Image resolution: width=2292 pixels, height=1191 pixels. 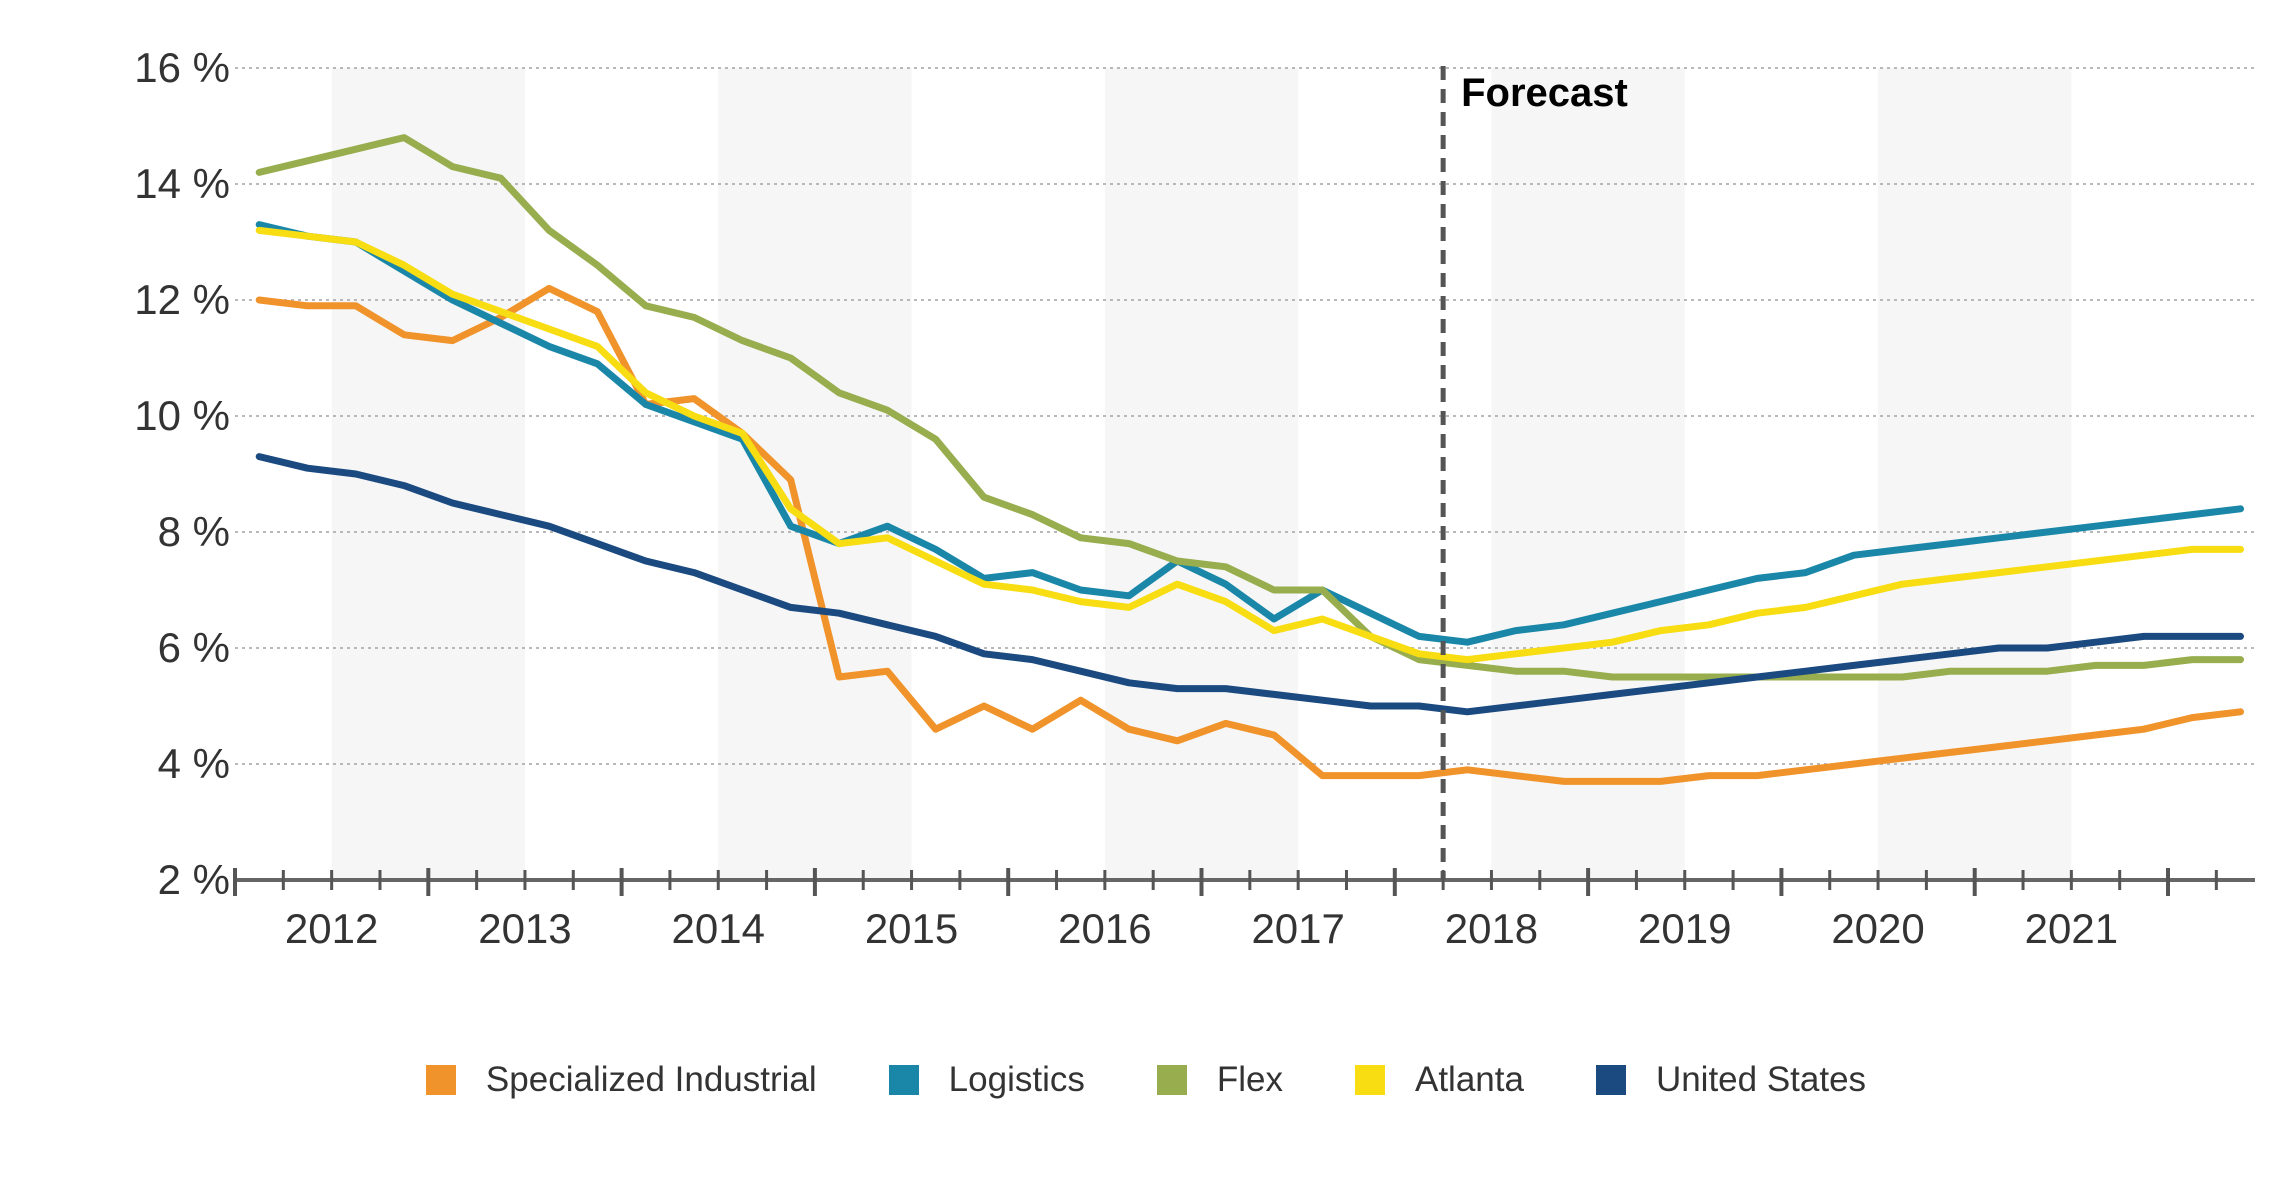 What do you see at coordinates (1249, 1079) in the screenshot?
I see `legend-label: Flex` at bounding box center [1249, 1079].